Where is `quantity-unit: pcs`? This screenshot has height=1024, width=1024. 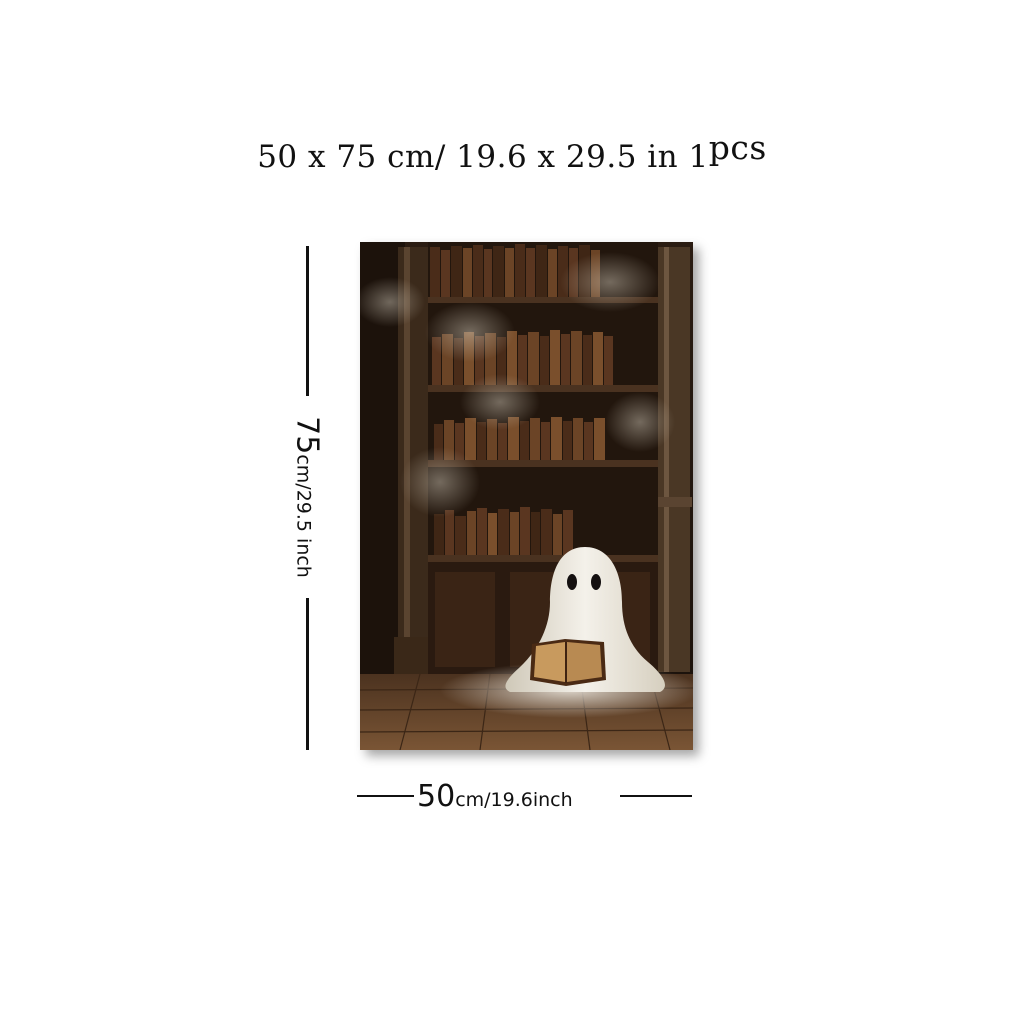 quantity-unit: pcs is located at coordinates (737, 147).